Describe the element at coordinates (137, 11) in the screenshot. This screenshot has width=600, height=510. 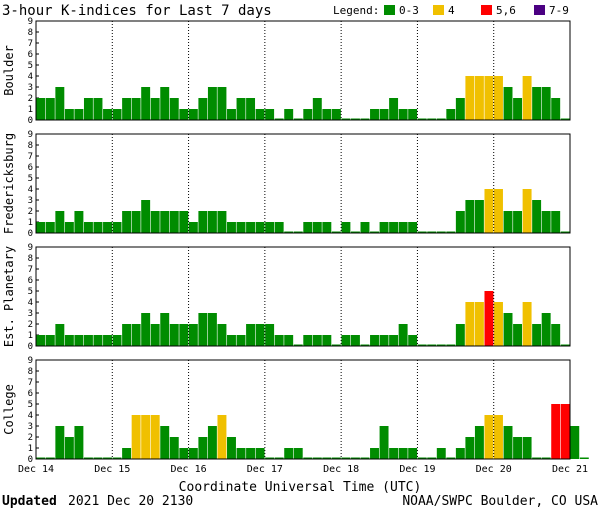
I see `chart-title: 3-hour K-indices for Last 7 days` at that location.